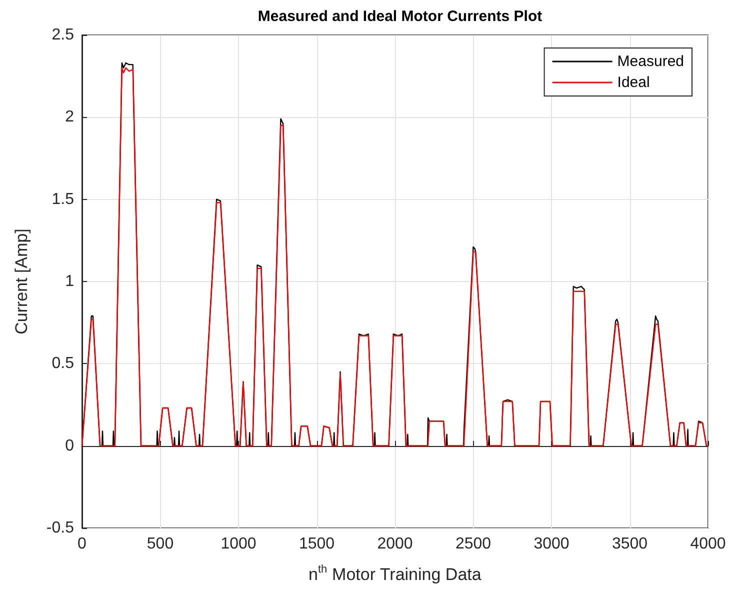 The height and width of the screenshot is (596, 732). What do you see at coordinates (473, 544) in the screenshot?
I see `x-tick-label: 2500` at bounding box center [473, 544].